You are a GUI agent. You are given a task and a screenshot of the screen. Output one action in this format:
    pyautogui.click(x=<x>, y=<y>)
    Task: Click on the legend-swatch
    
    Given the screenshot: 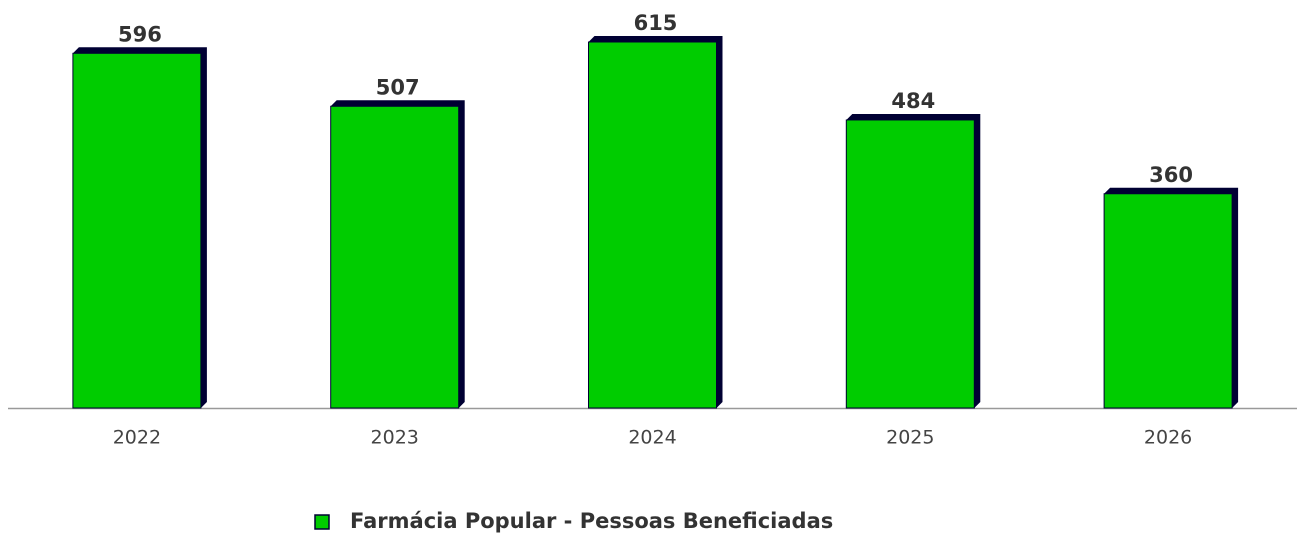 What is the action you would take?
    pyautogui.click(x=322, y=522)
    